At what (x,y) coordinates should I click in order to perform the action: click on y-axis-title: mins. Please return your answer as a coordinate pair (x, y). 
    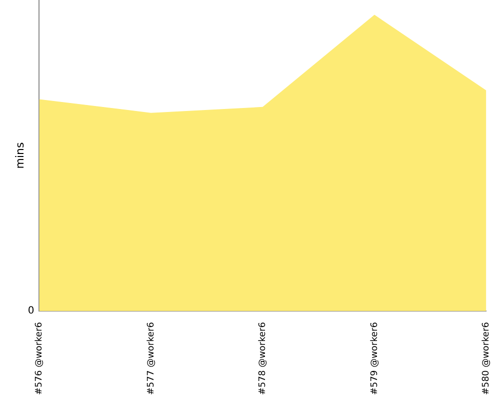
    Looking at the image, I should click on (19, 155).